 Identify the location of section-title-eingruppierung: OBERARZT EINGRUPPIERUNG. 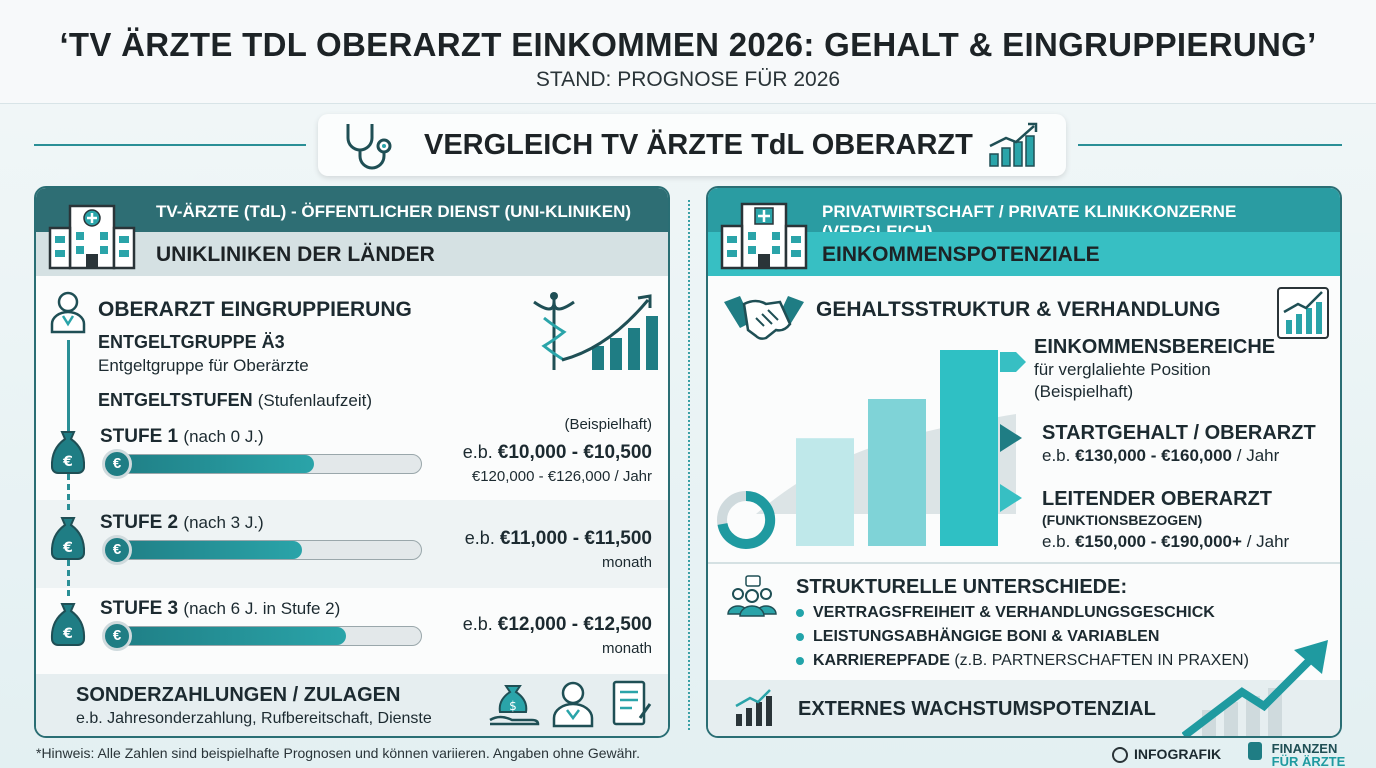
(255, 309).